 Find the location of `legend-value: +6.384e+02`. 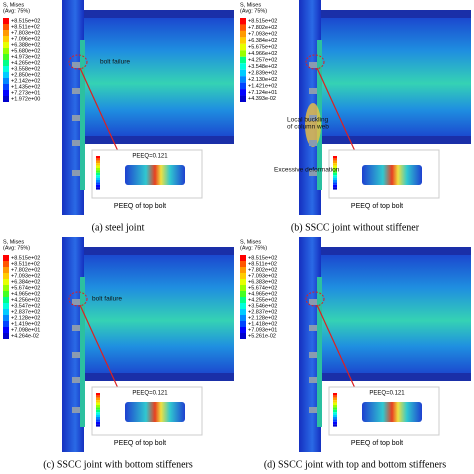

legend-value: +6.384e+02 is located at coordinates (25, 282).